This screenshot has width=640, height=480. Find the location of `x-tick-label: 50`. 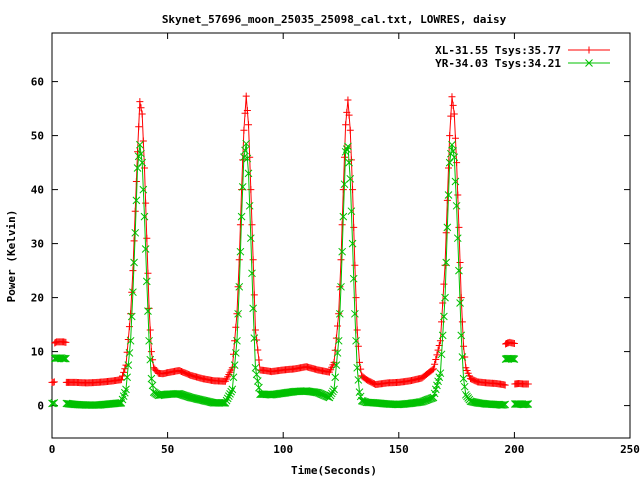

x-tick-label: 50 is located at coordinates (167, 449).